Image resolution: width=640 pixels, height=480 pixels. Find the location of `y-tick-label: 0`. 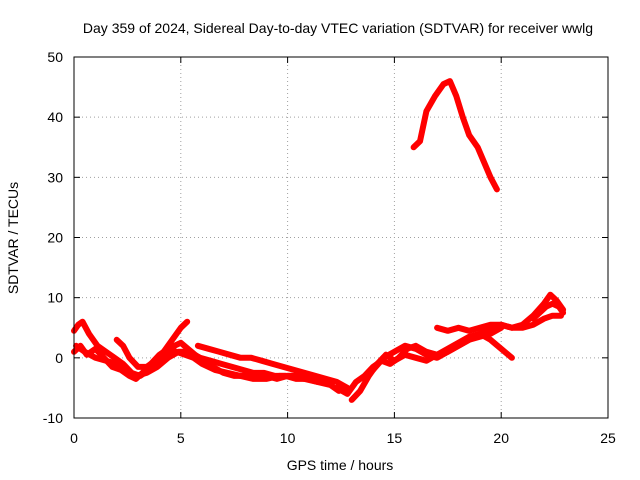

y-tick-label: 0 is located at coordinates (59, 358).